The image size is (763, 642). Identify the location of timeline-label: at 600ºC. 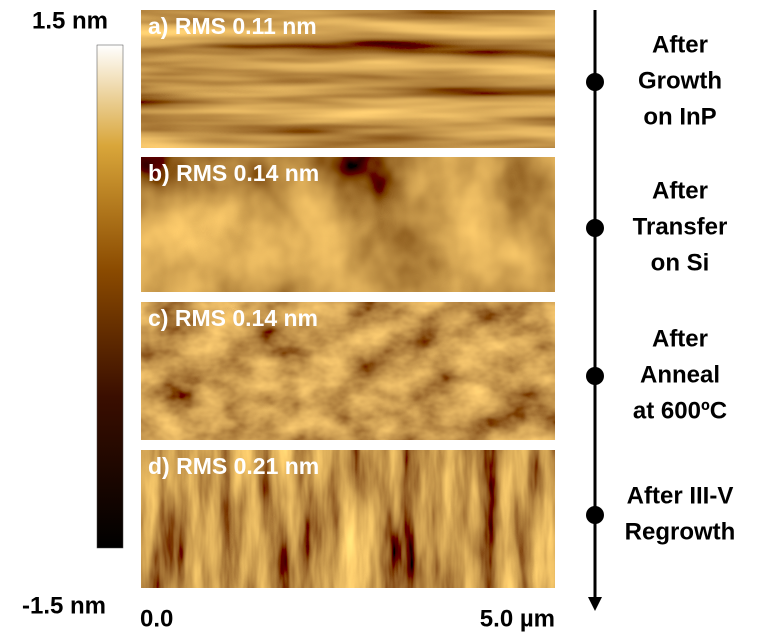
(680, 410).